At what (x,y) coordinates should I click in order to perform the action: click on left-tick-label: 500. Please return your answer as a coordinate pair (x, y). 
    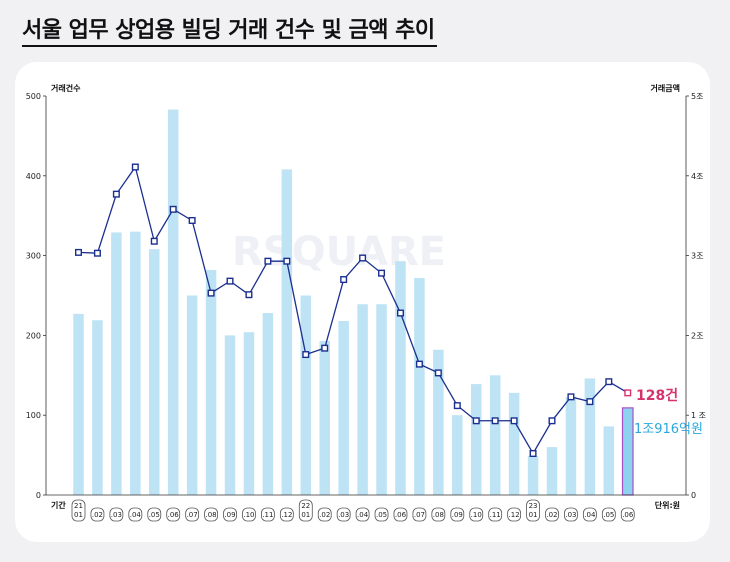
    Looking at the image, I should click on (33, 96).